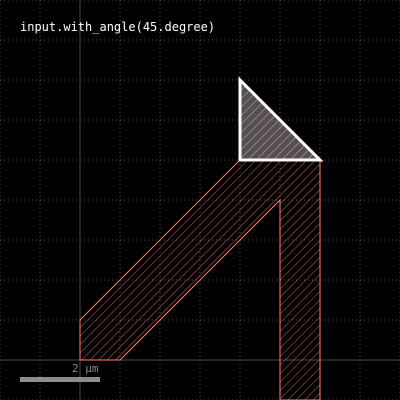  I want to click on scale-bar-label: 2 µm, so click(85, 368).